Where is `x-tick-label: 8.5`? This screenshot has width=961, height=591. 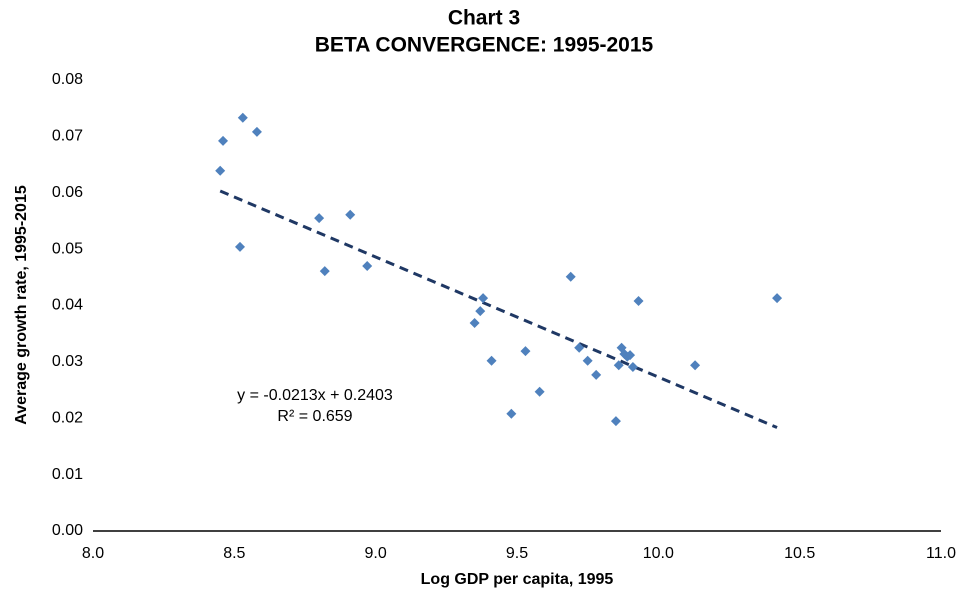
x-tick-label: 8.5 is located at coordinates (234, 553).